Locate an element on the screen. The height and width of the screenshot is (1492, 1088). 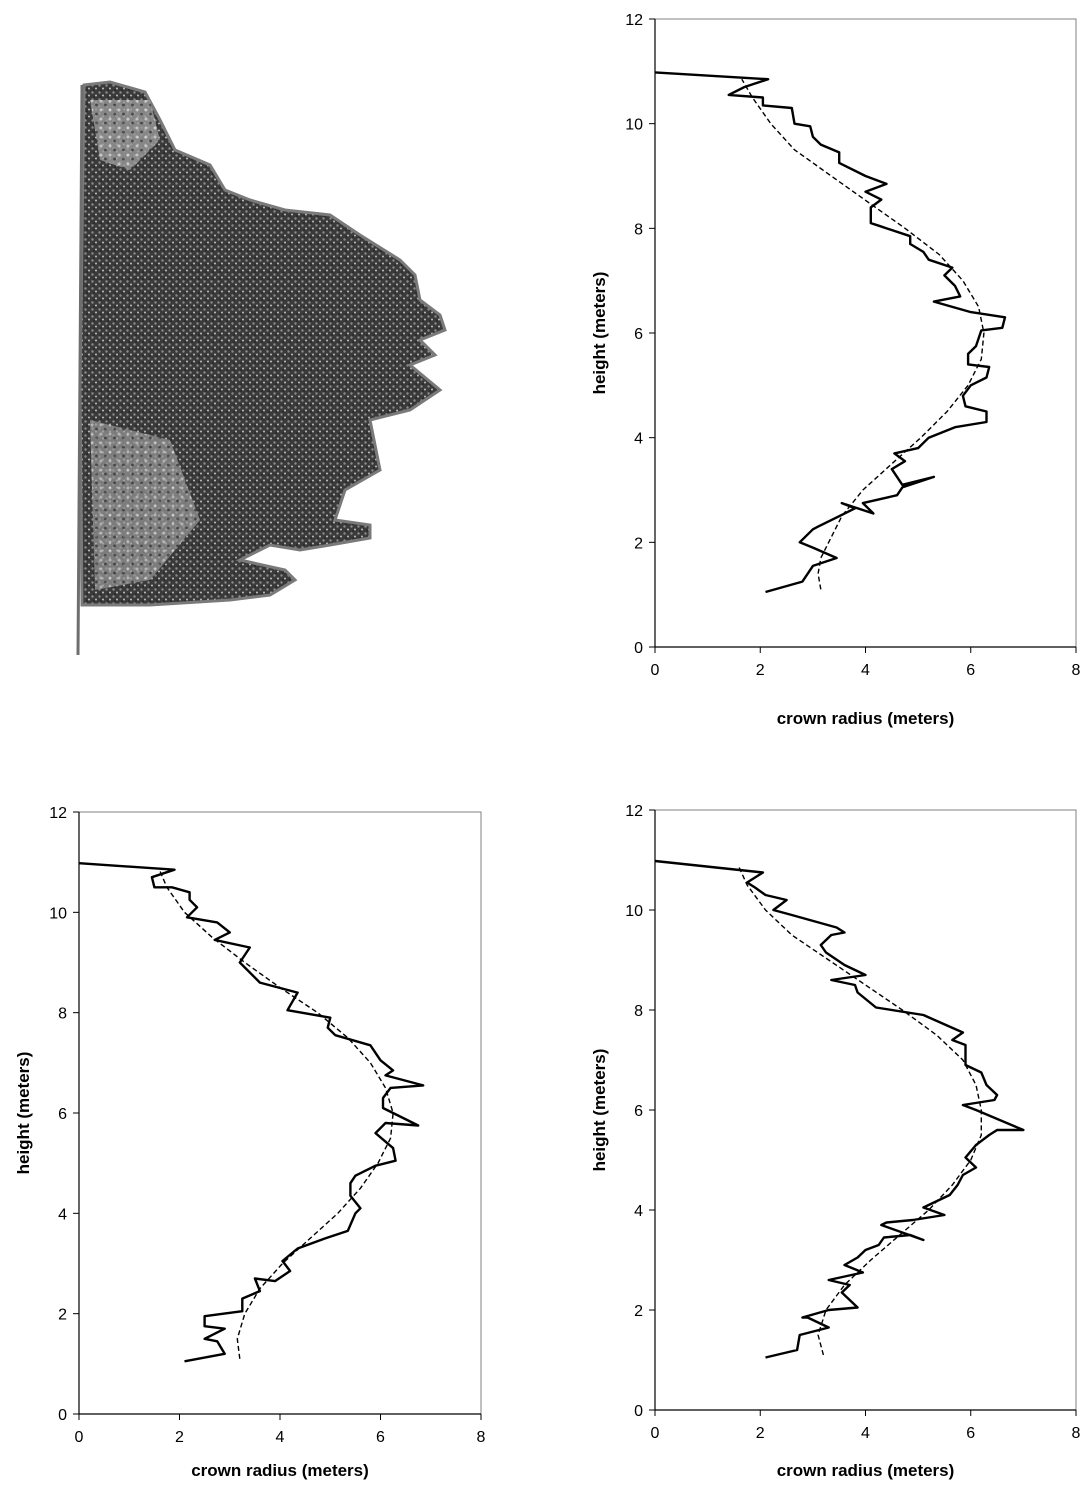
tree-crown-highlight is located at coordinates (125, 135).